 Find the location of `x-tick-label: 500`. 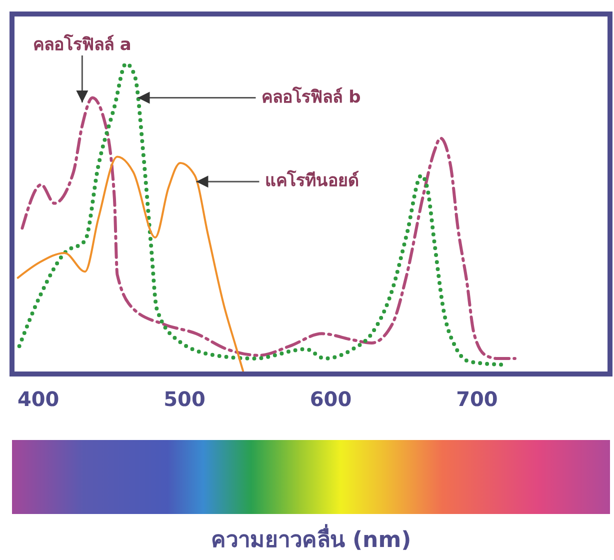

x-tick-label: 500 is located at coordinates (185, 399).